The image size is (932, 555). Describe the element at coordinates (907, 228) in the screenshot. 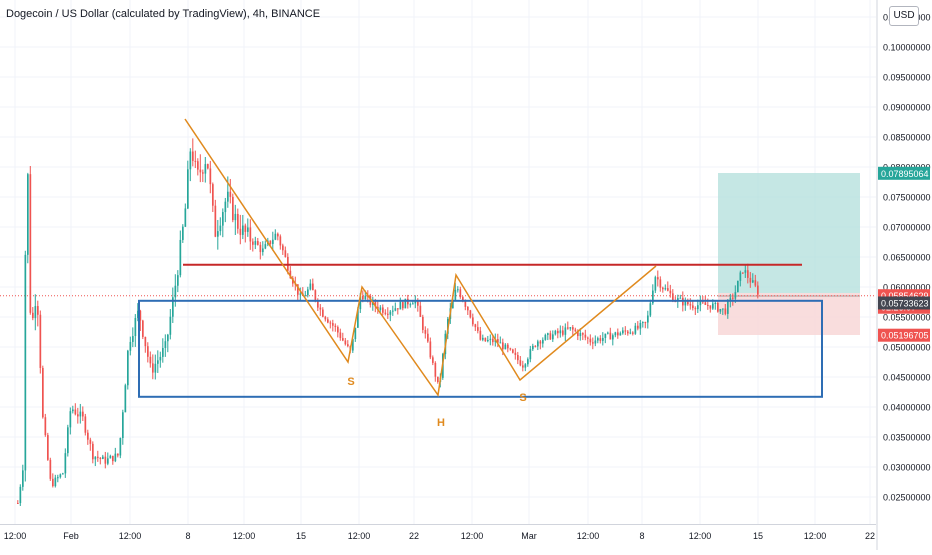

I see `y-tick-label: 0.07000000` at that location.